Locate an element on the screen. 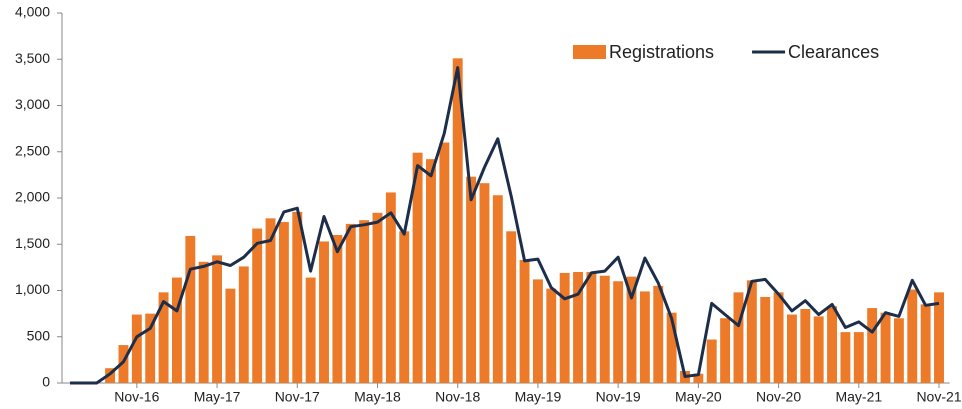 The image size is (962, 409). y-tick-label: 0 is located at coordinates (46, 382).